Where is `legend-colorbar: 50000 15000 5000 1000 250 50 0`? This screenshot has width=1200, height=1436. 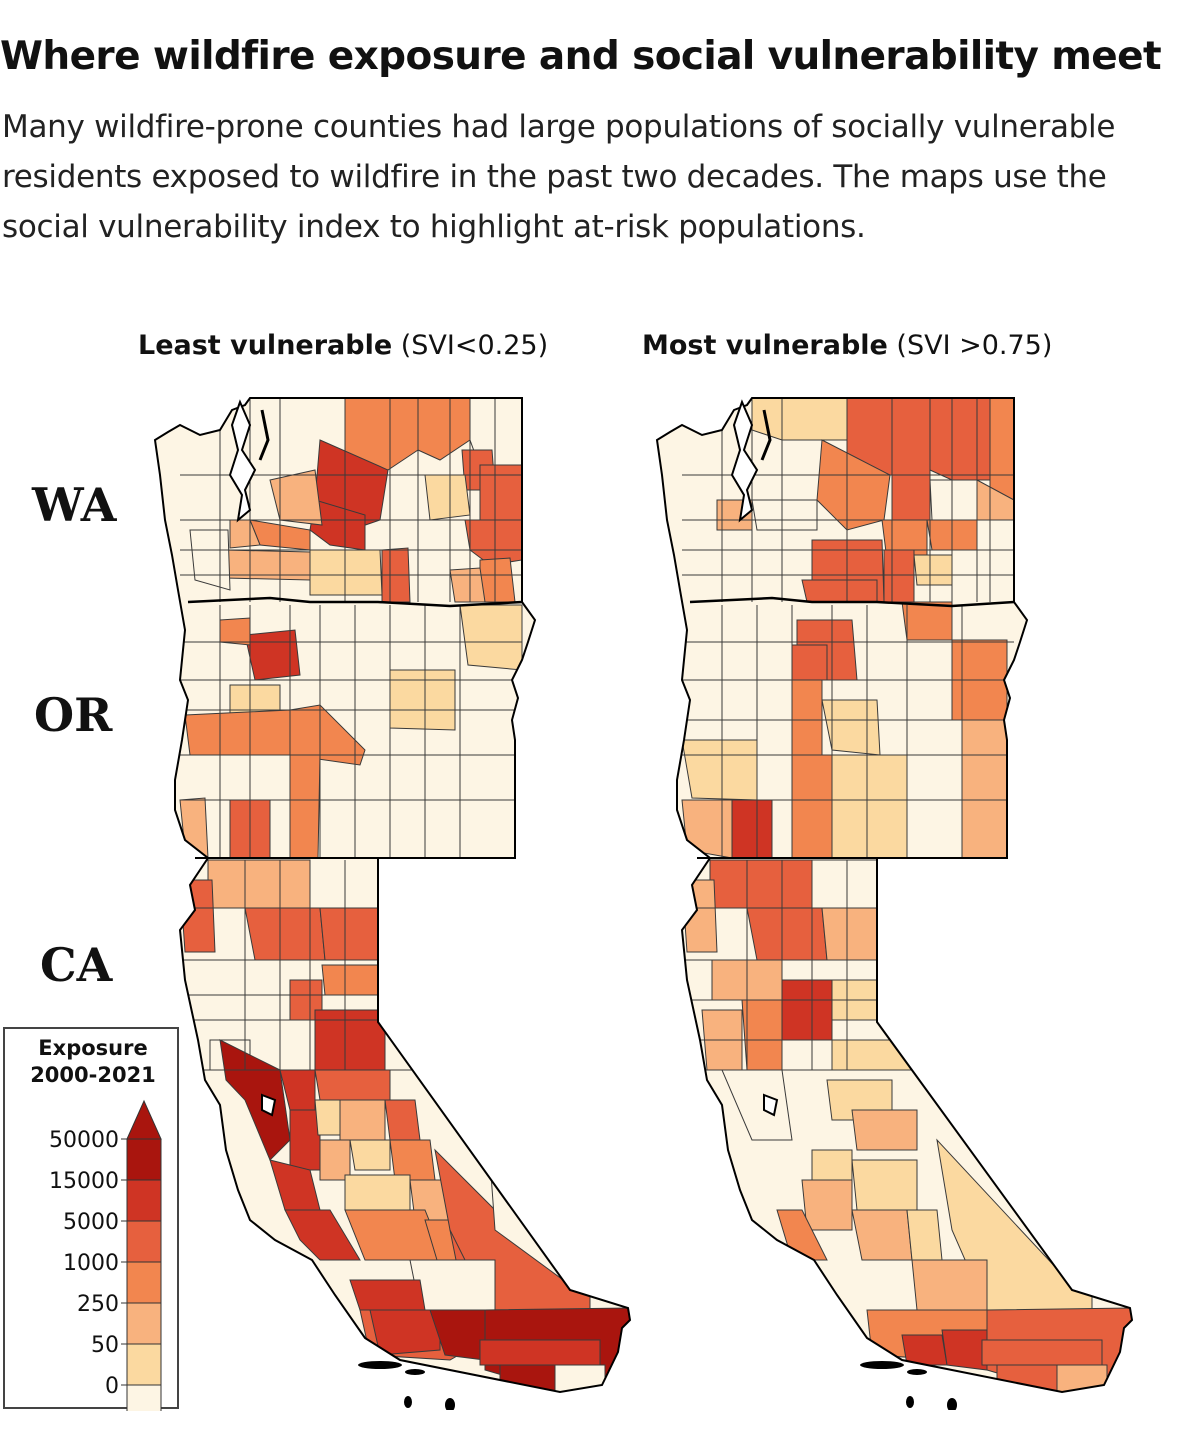
legend-colorbar: 50000 15000 5000 1000 250 50 0 is located at coordinates (105, 1255).